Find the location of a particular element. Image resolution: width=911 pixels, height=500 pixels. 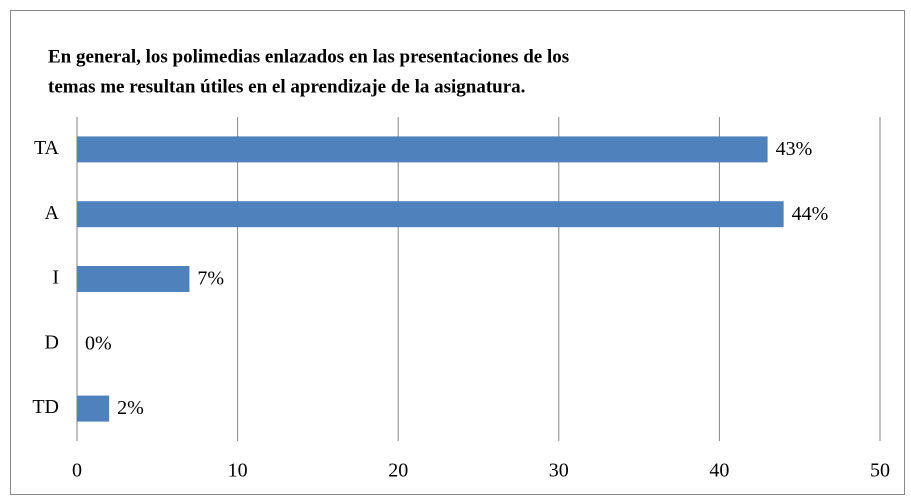

x-tick-label: 10 is located at coordinates (238, 471).